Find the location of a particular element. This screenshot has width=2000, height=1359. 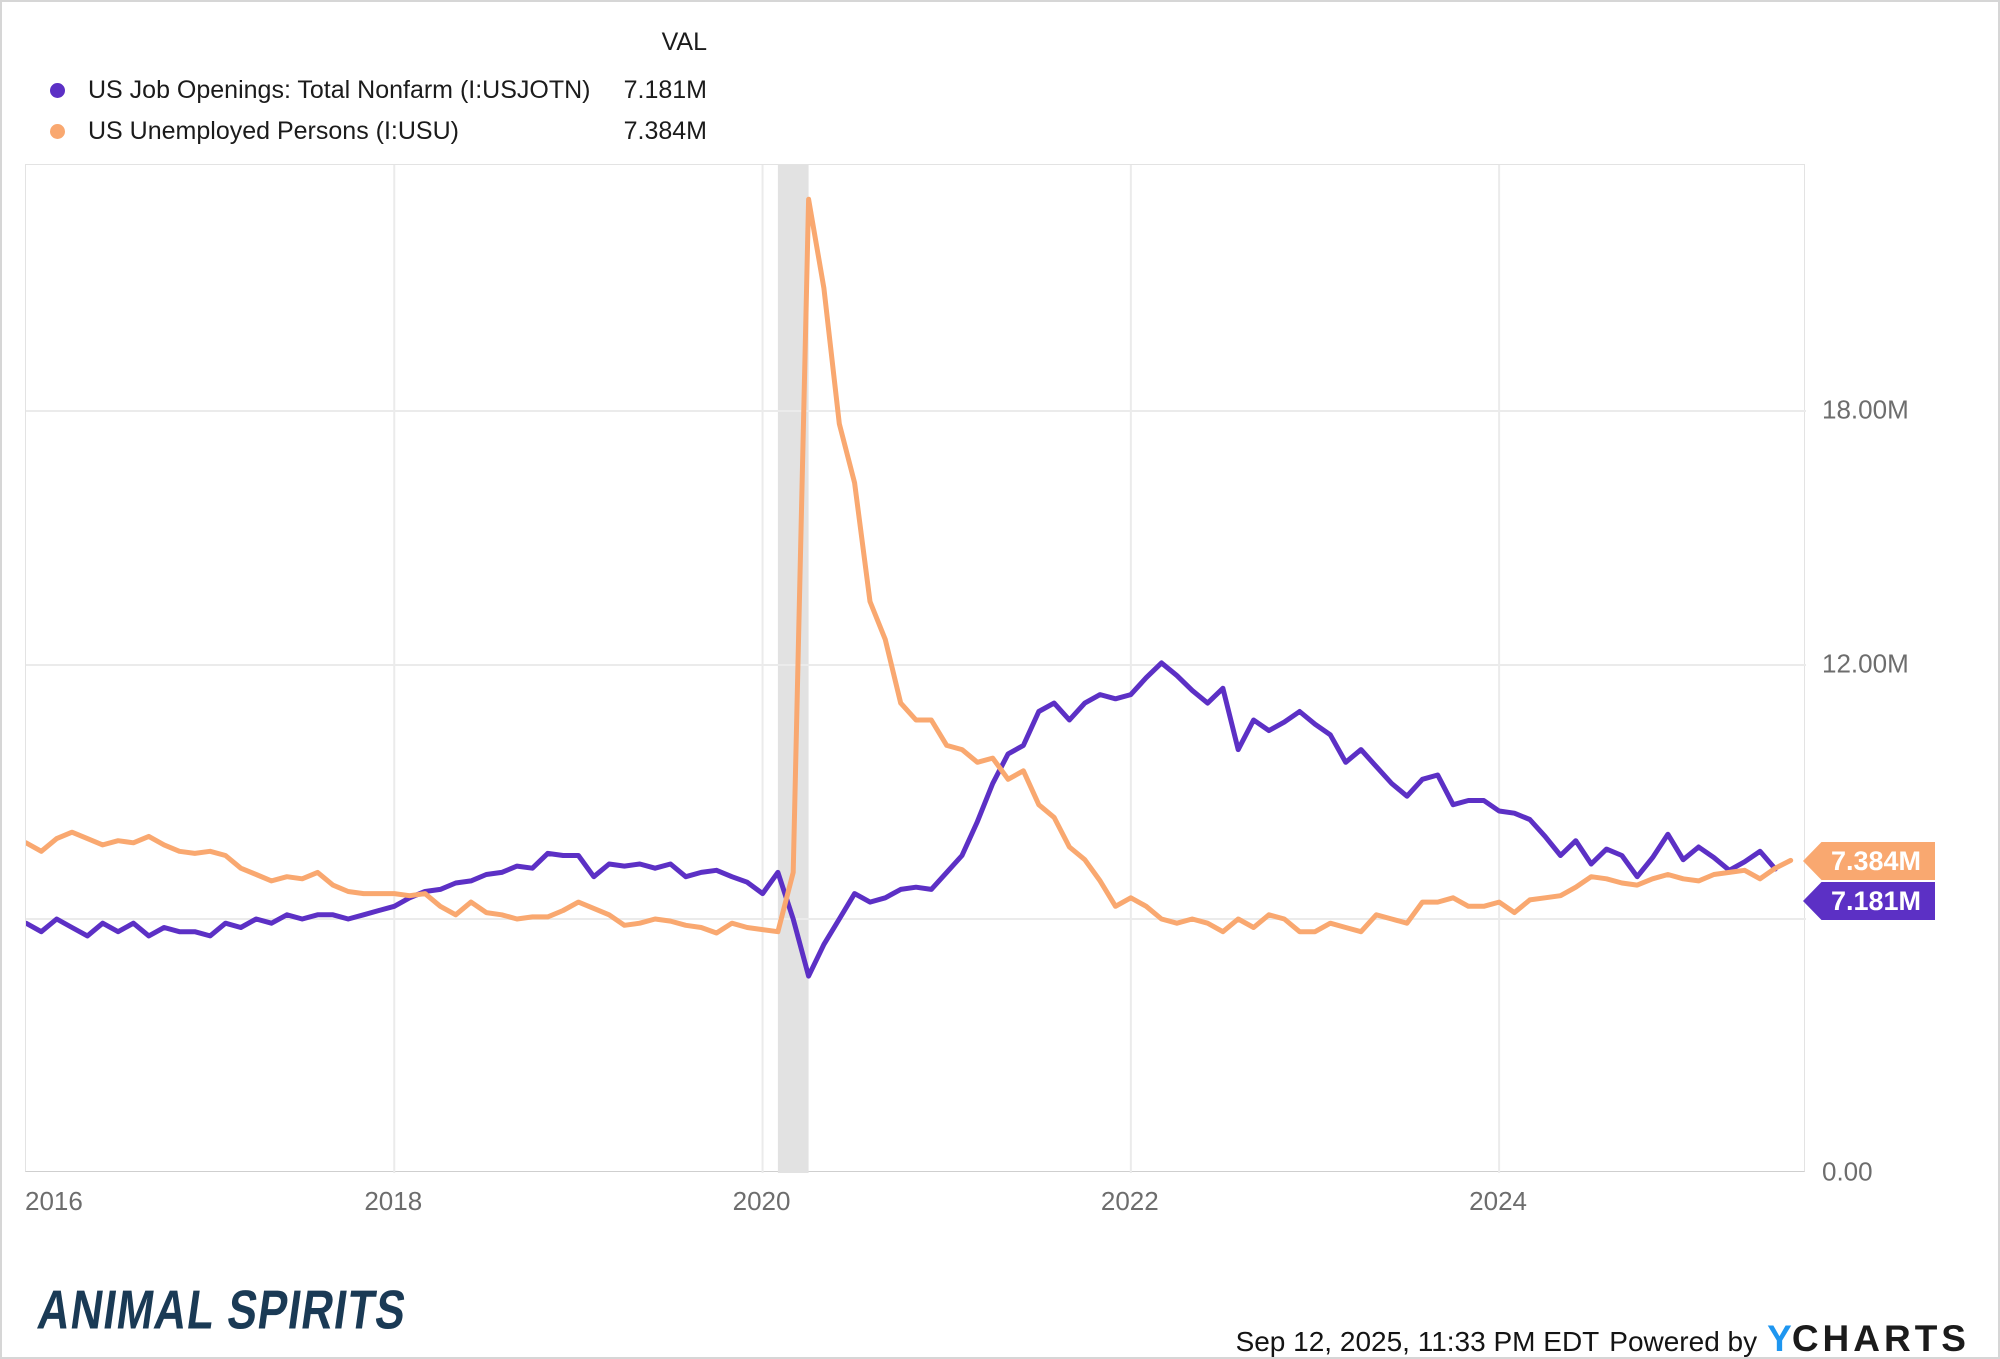

legend-value-job-openings: 7.181M is located at coordinates (665, 90).